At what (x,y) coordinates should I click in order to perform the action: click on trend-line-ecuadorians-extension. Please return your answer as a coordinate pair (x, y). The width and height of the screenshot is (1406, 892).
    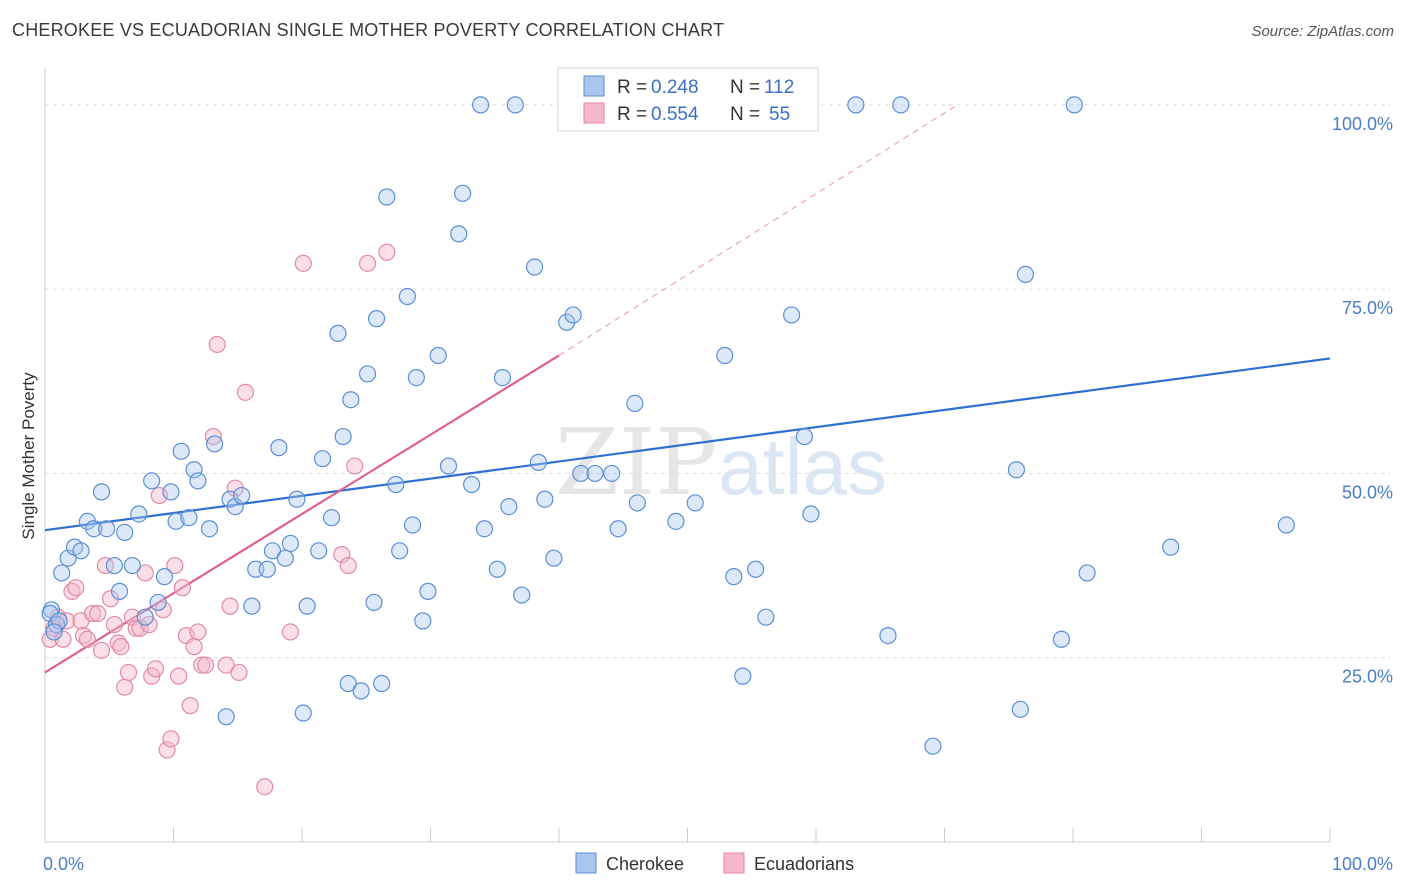
    Looking at the image, I should click on (758, 230).